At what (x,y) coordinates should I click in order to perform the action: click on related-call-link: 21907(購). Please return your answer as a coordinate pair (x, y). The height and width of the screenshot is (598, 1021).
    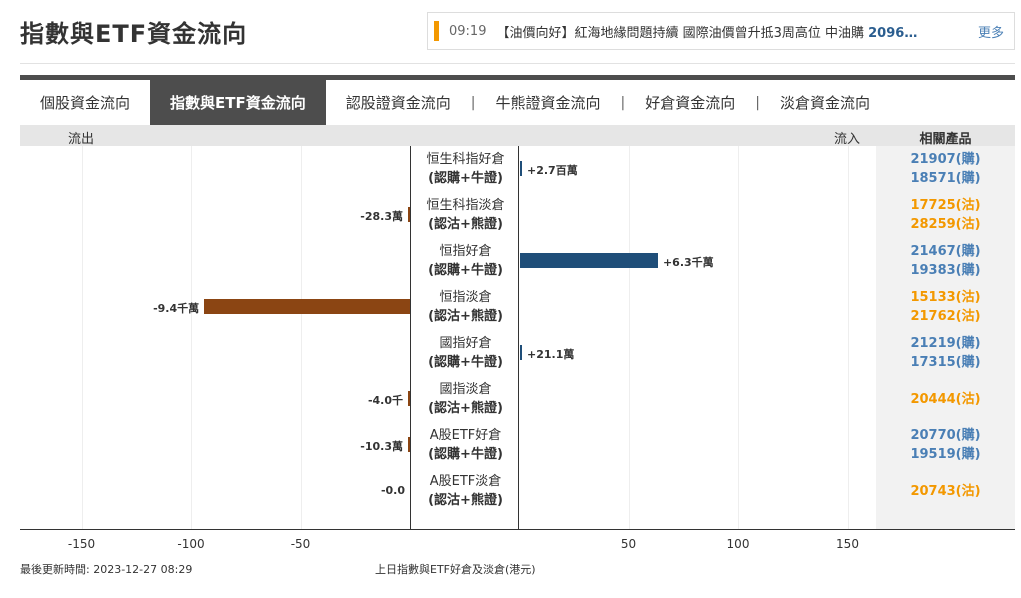
    Looking at the image, I should click on (945, 159).